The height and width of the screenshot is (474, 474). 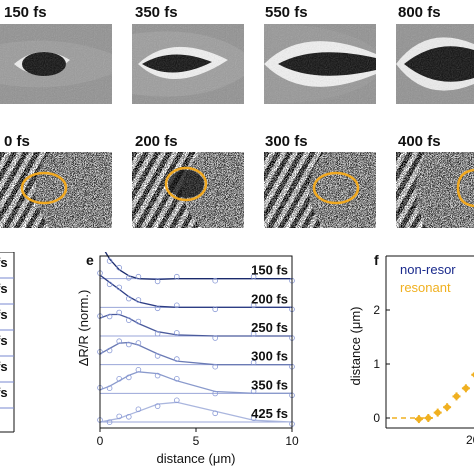 I want to click on y-tick-label: 0, so click(x=376, y=418).